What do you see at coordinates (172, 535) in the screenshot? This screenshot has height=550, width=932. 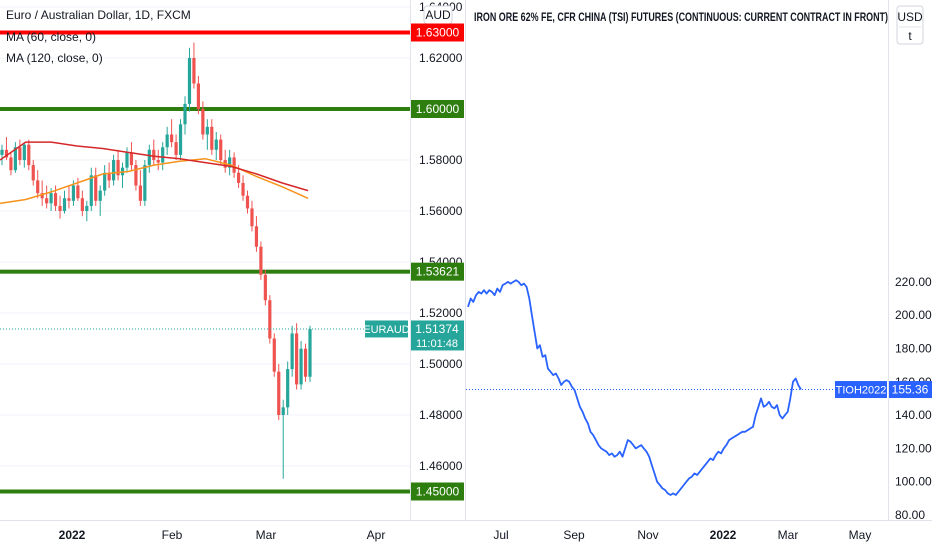 I see `left-time-tick-label: Feb` at bounding box center [172, 535].